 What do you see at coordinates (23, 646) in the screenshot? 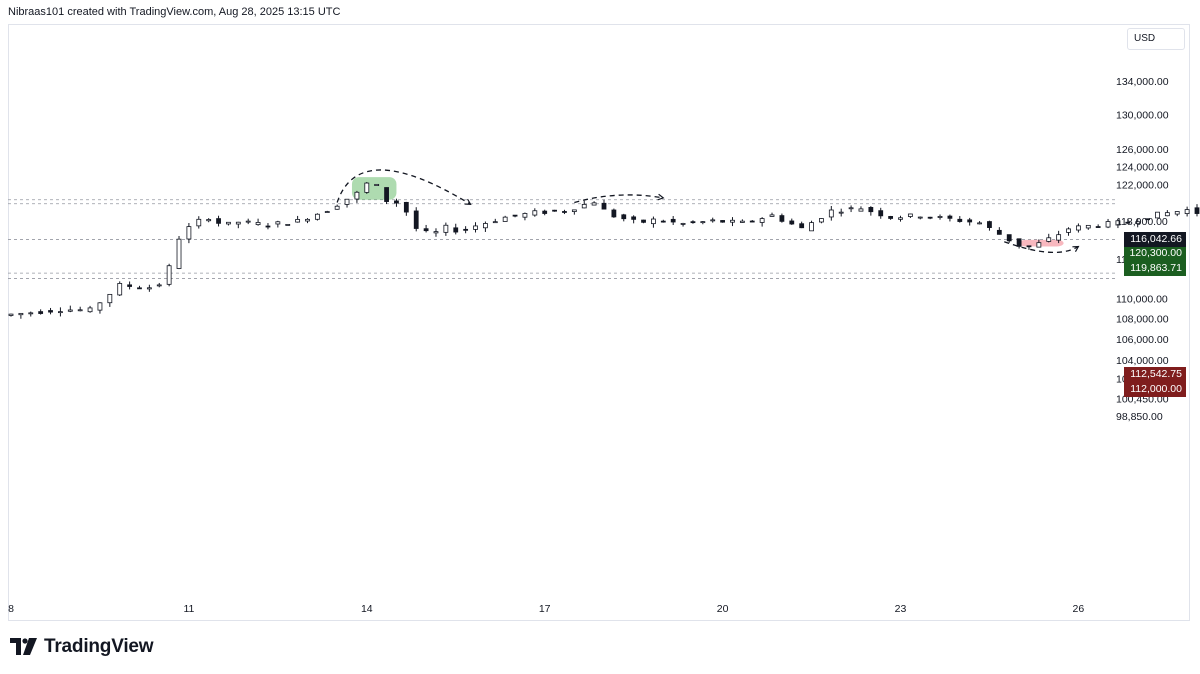
I see `tradingview-logo-icon` at bounding box center [23, 646].